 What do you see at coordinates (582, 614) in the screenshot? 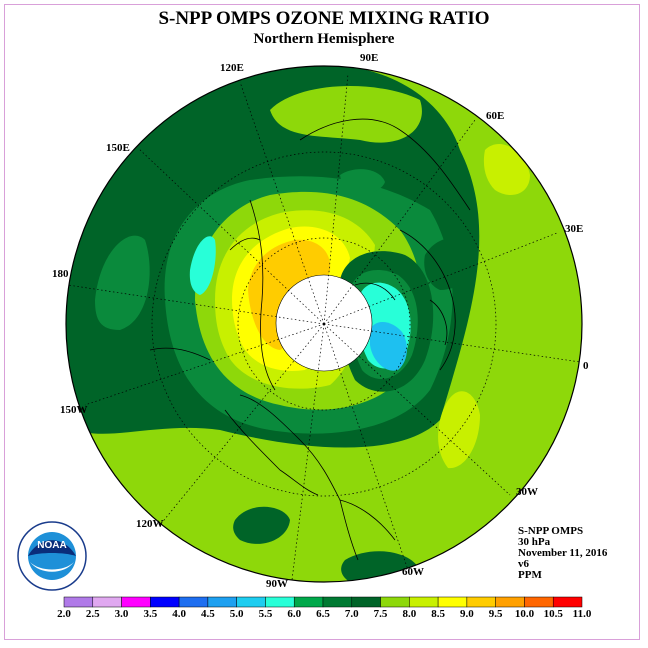
I see `colorbar-tick-label: 11.0` at bounding box center [582, 614].